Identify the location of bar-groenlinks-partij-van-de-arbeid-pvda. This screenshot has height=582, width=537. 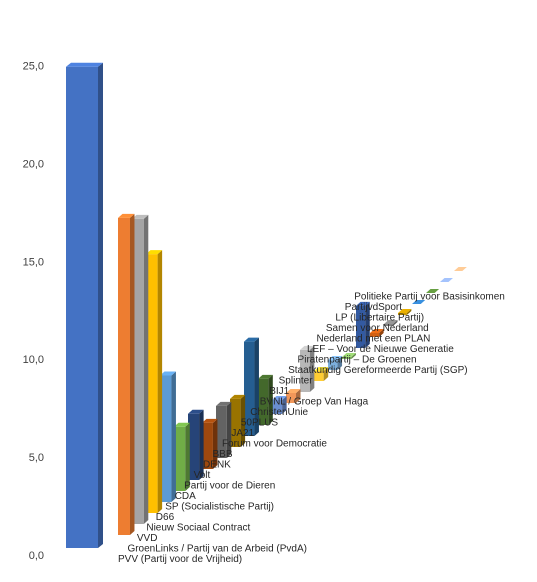
(126, 374).